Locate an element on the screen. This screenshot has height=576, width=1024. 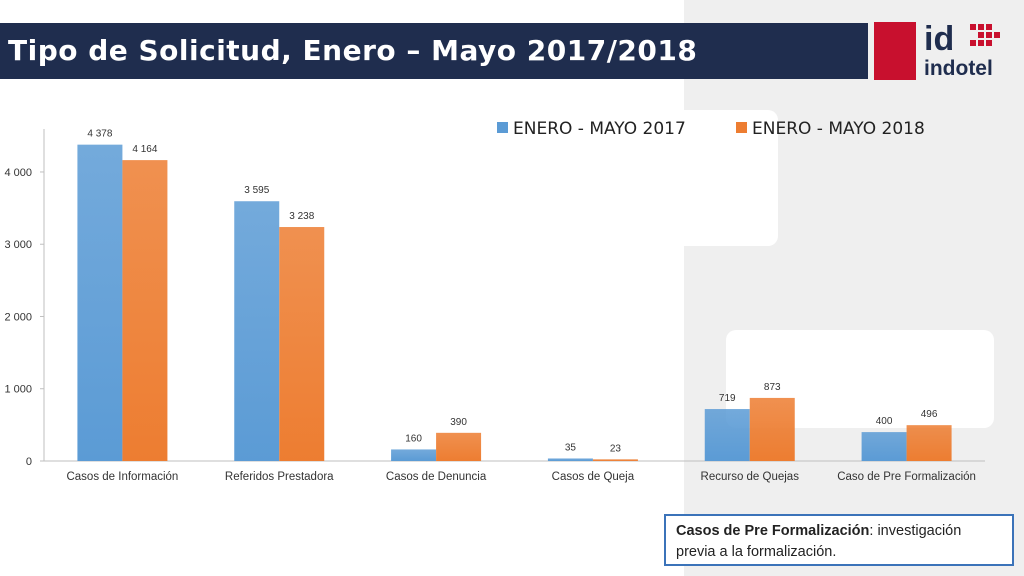
data-label: 4 164 is located at coordinates (144, 149).